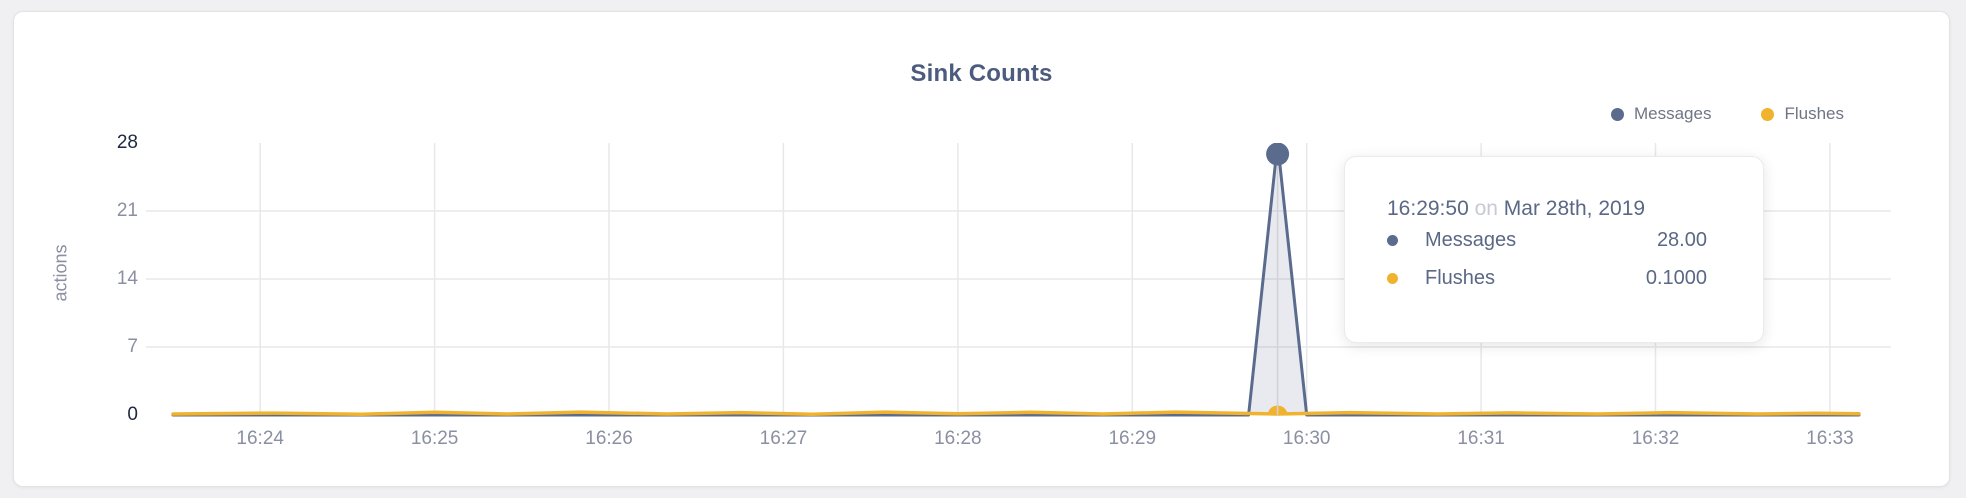 This screenshot has width=1966, height=498. Describe the element at coordinates (1460, 277) in the screenshot. I see `tooltip-series-label: Flushes` at that location.